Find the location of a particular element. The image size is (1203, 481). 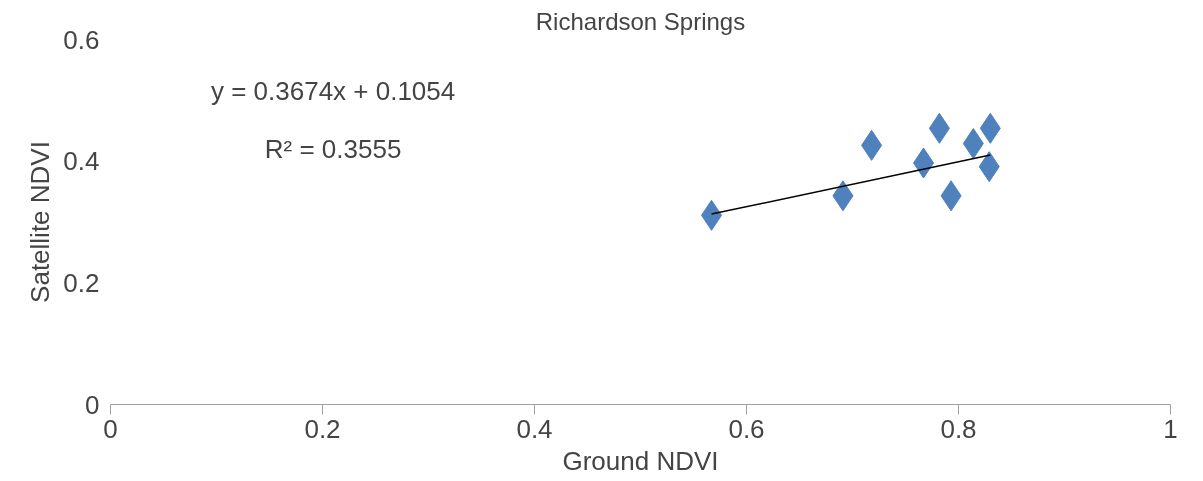

annotation: R² = 0.3555 is located at coordinates (333, 149).